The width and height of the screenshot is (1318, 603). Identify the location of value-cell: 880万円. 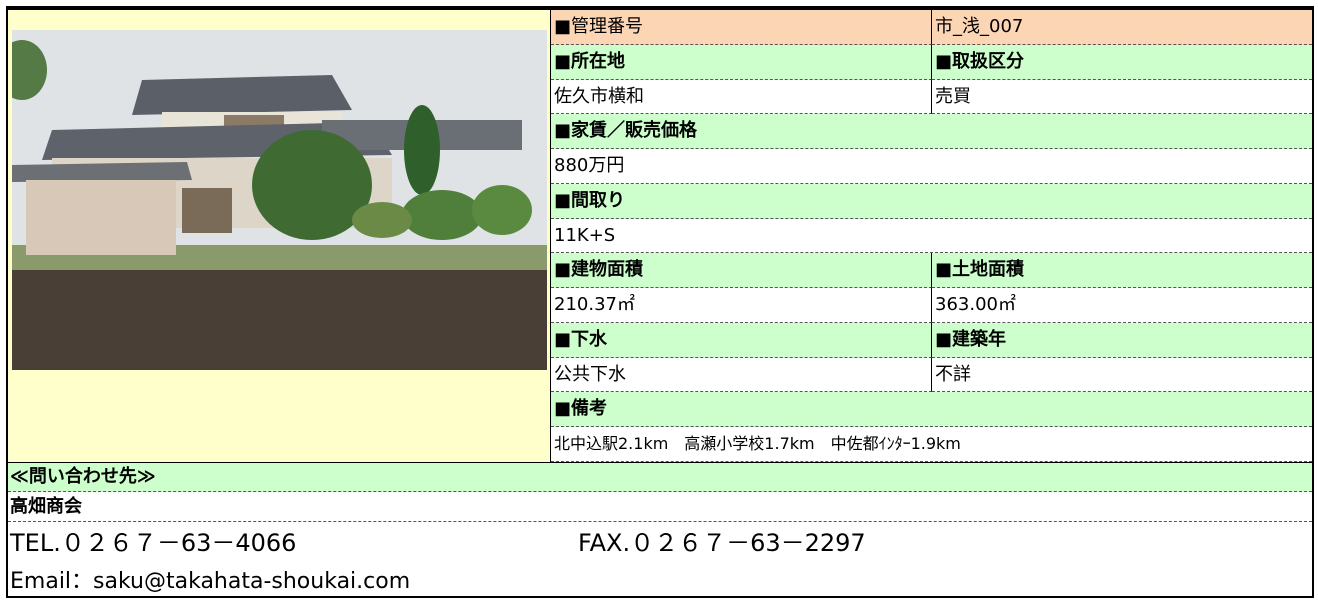
(931, 166).